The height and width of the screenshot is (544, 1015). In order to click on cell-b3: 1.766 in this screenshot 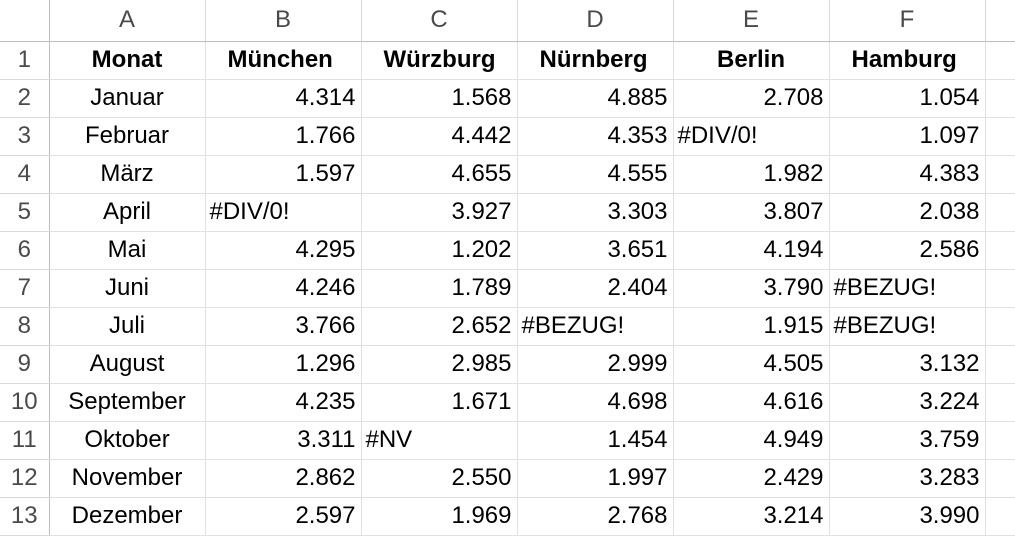, I will do `click(283, 136)`.